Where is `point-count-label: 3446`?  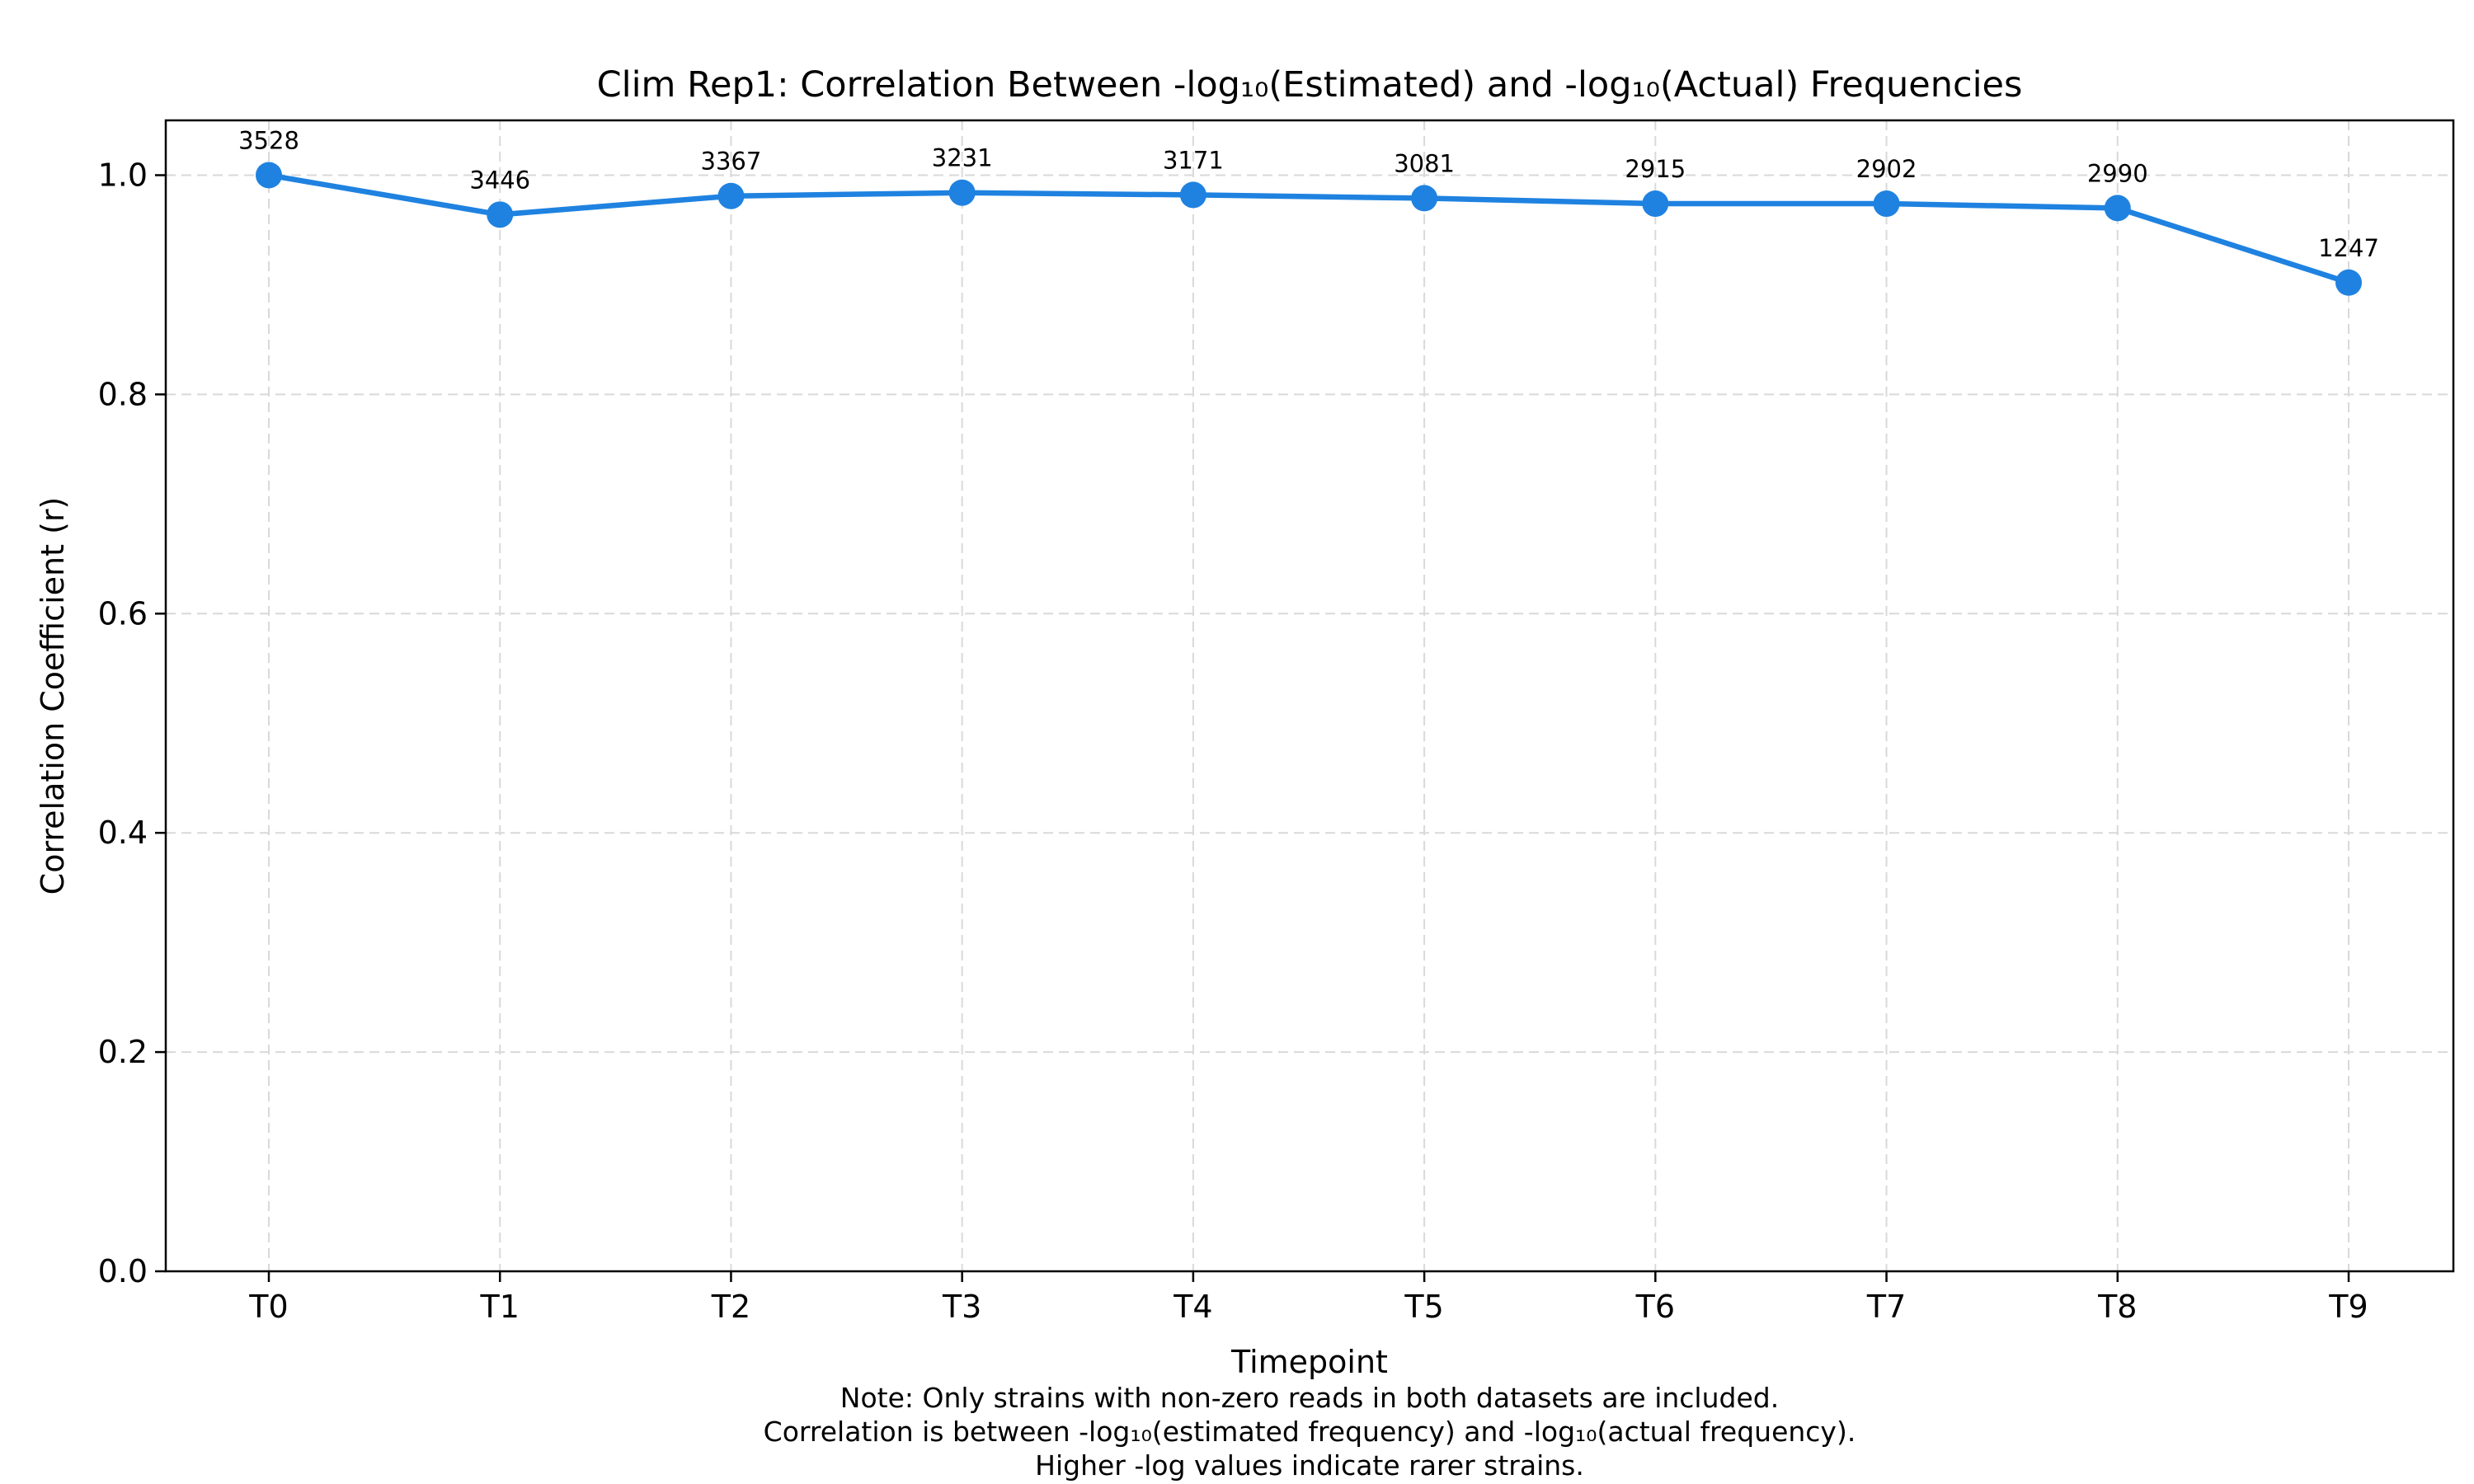 point-count-label: 3446 is located at coordinates (499, 180).